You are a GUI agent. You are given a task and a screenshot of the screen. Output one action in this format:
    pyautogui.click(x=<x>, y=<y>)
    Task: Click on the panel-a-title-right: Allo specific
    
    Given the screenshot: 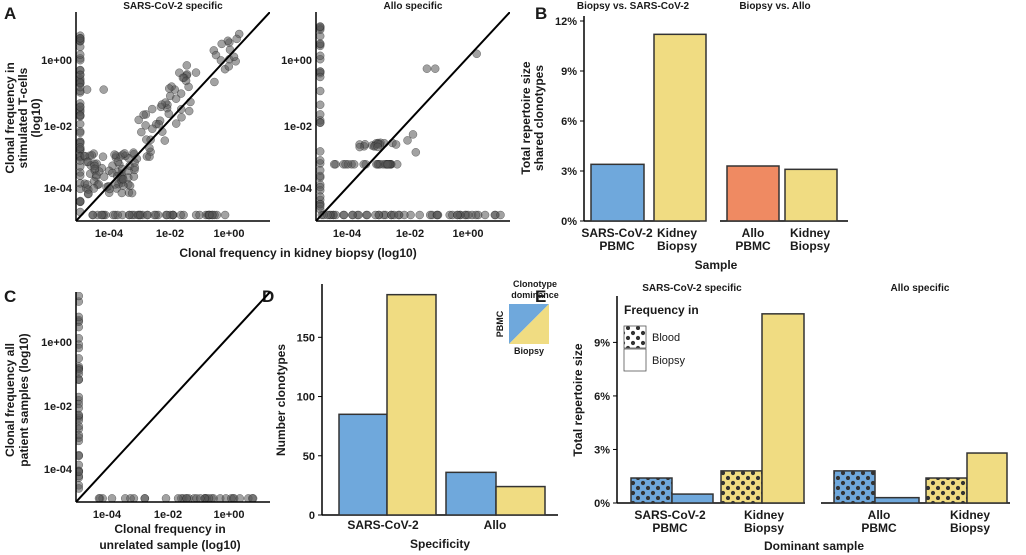 What is the action you would take?
    pyautogui.click(x=413, y=6)
    